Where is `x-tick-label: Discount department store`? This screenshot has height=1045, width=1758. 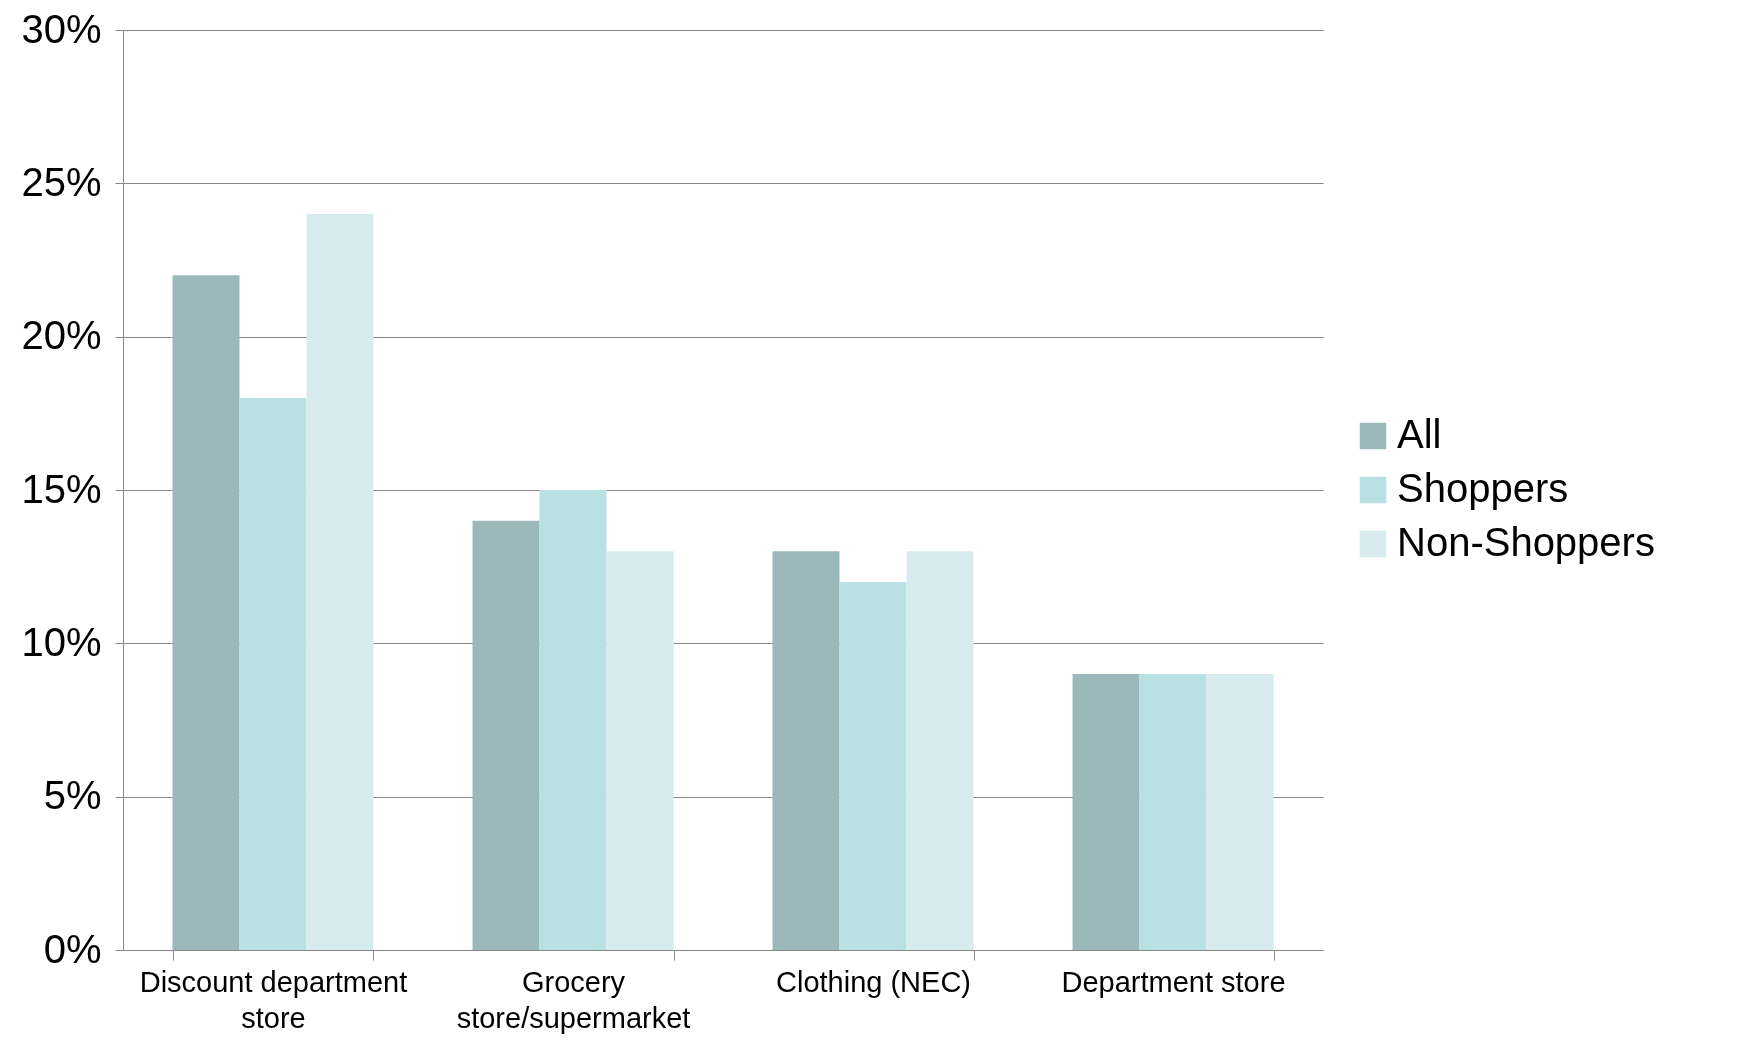
x-tick-label: Discount department store is located at coordinates (273, 999).